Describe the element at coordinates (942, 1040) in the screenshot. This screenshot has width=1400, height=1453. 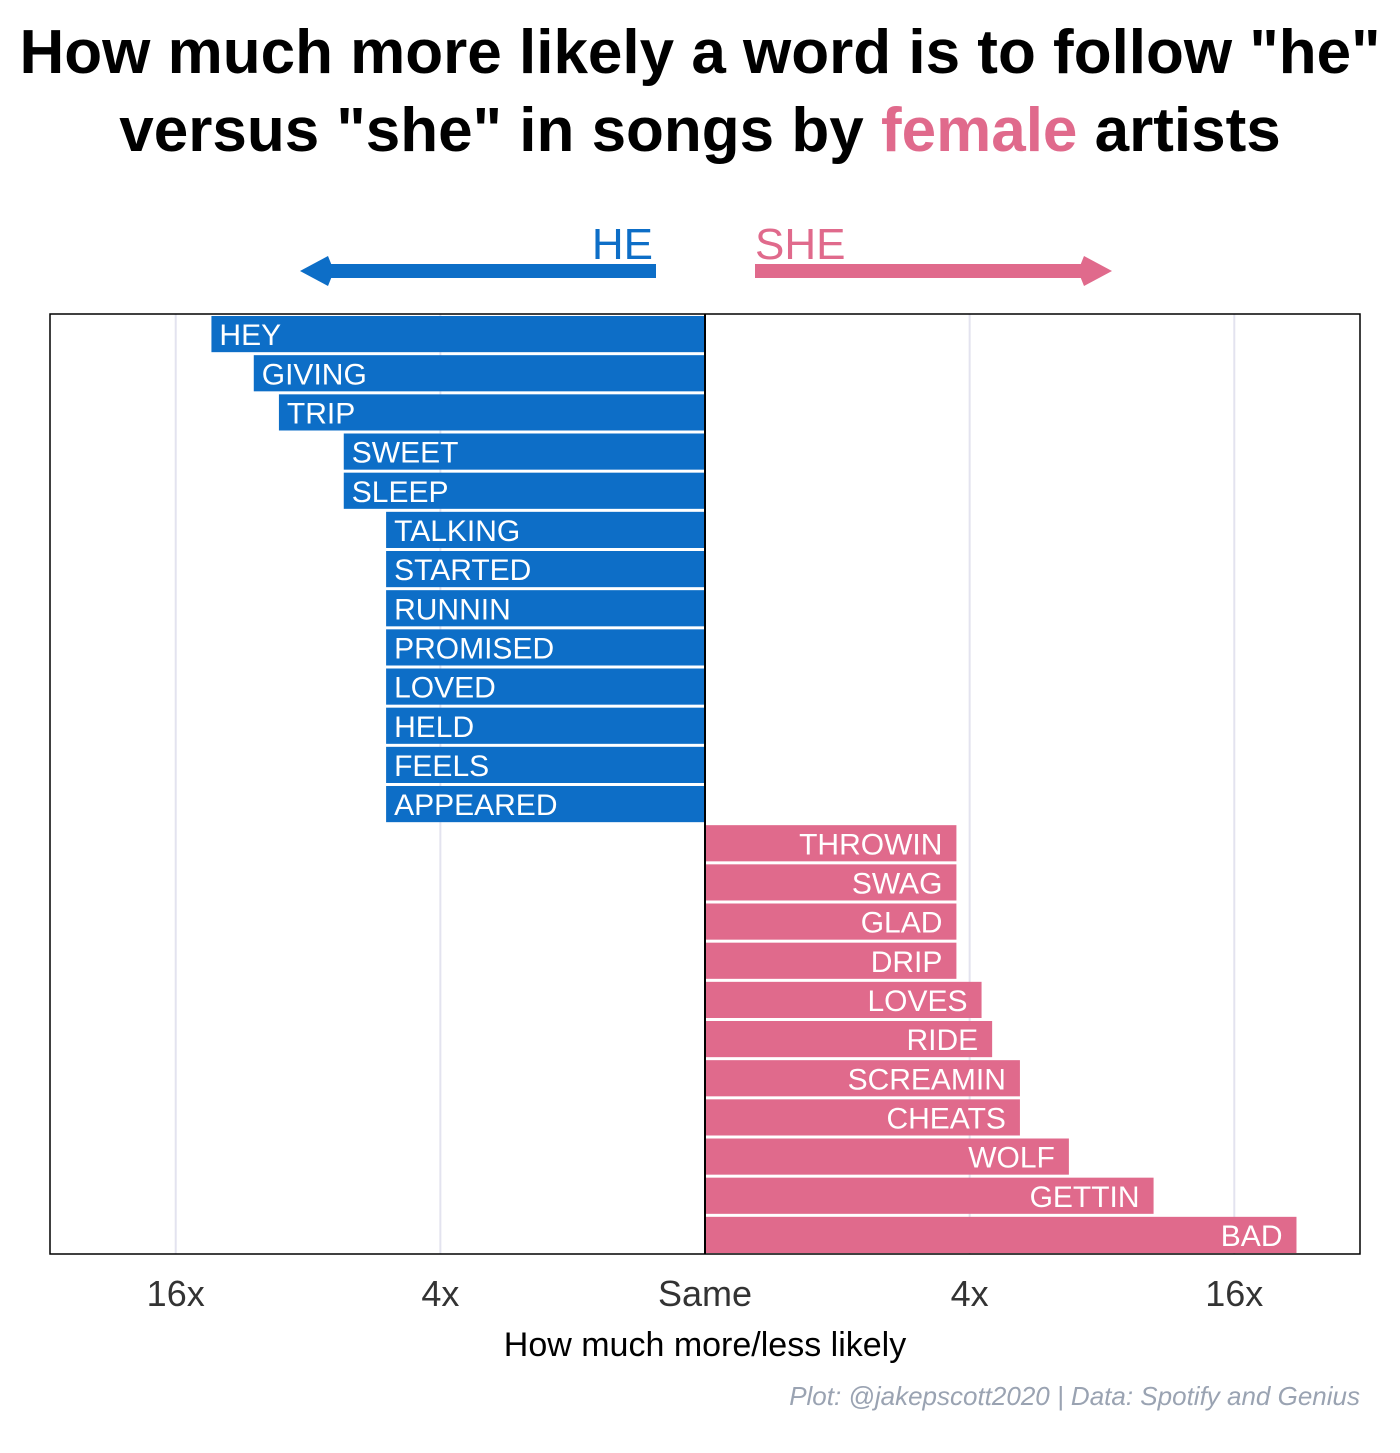
I see `bar-word-label: RIDE` at that location.